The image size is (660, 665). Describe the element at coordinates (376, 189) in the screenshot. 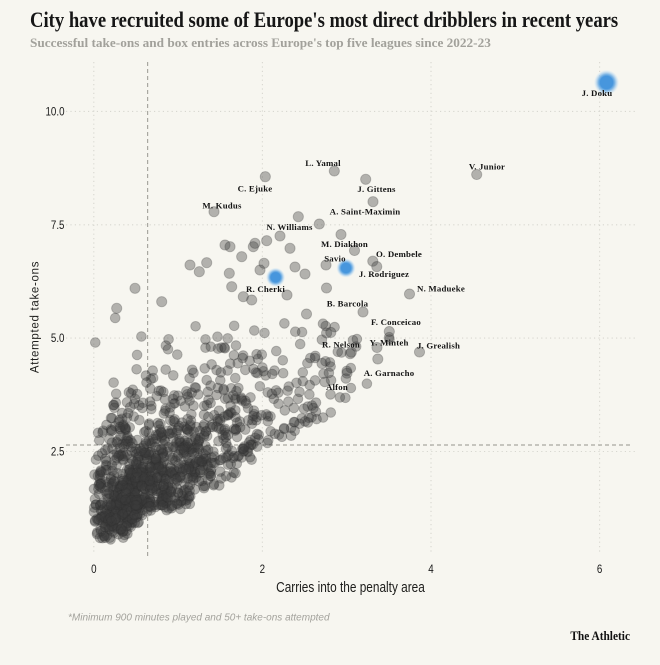

I see `svg-text: J. Gittens` at that location.